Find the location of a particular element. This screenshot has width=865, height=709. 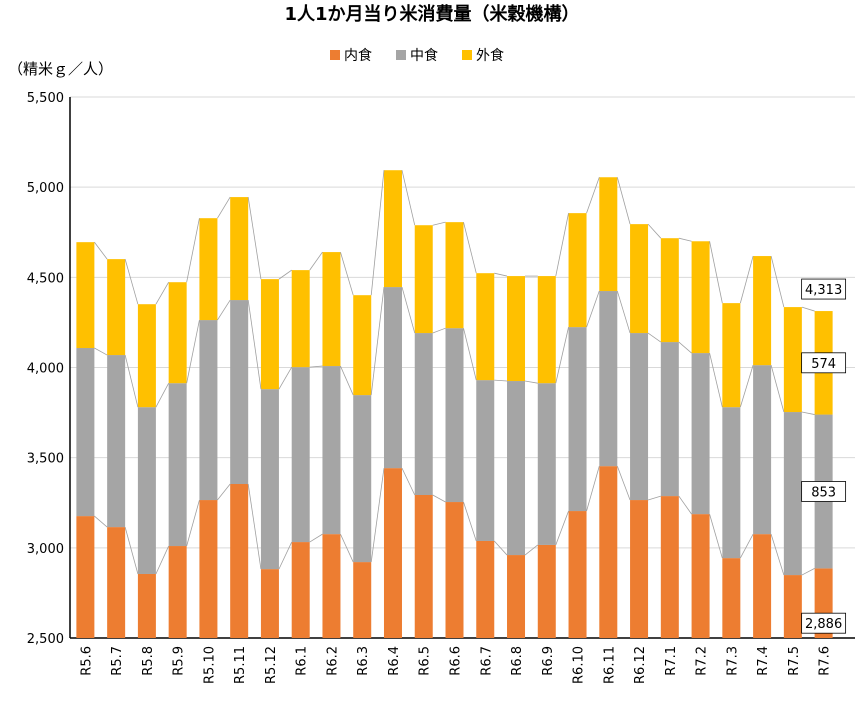

x-tick-label: R6.2 is located at coordinates (332, 661).